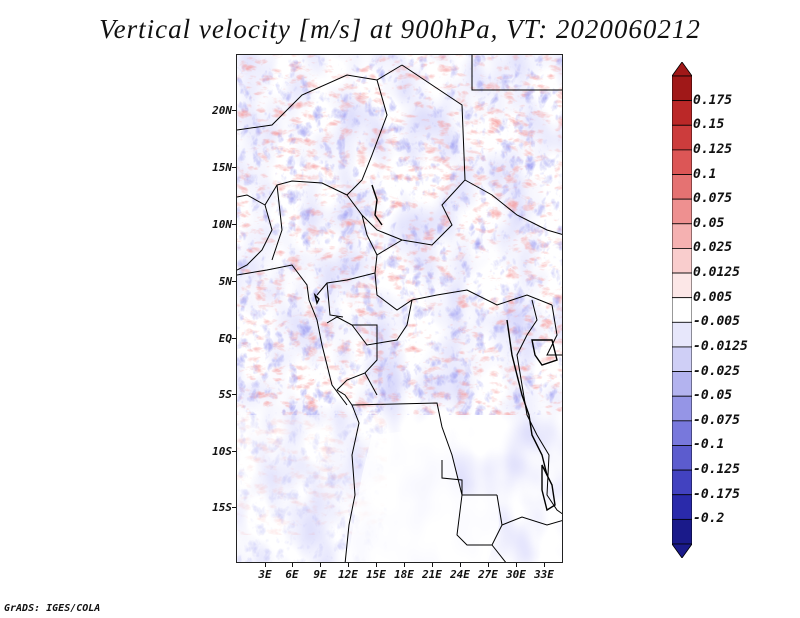  What do you see at coordinates (709, 125) in the screenshot?
I see `colorbar-label: 0.15` at bounding box center [709, 125].